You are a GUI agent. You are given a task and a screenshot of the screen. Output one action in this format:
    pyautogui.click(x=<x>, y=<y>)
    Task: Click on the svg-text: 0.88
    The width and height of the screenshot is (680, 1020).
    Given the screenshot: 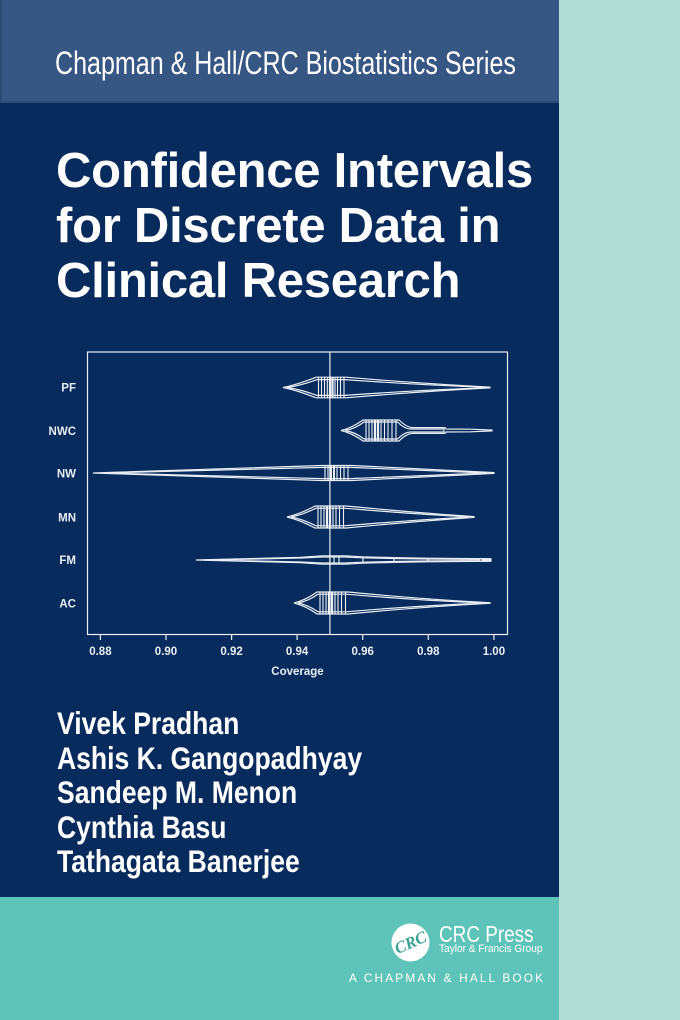 What is the action you would take?
    pyautogui.click(x=100, y=652)
    